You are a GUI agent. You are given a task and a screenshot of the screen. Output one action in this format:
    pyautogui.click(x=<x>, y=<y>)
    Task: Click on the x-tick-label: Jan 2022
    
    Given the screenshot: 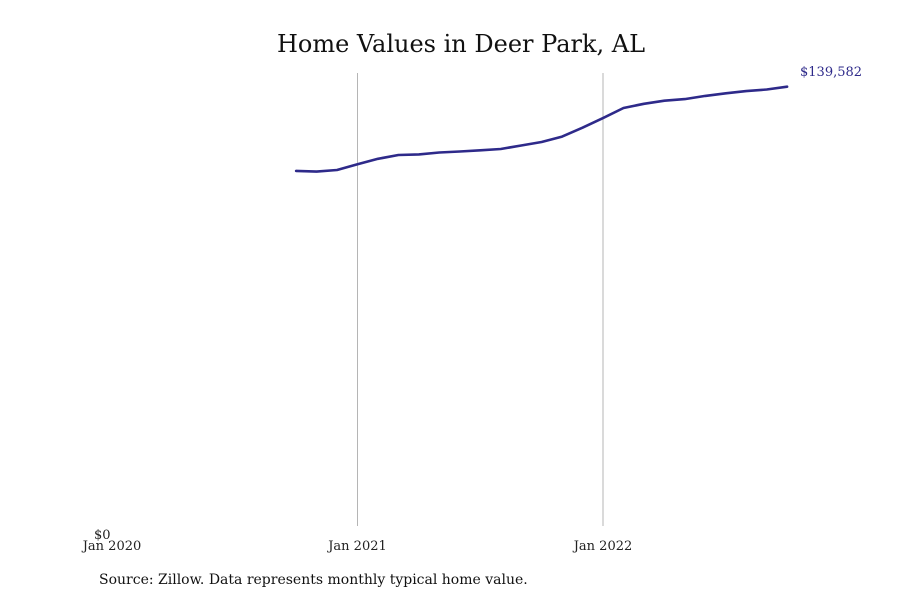 What is the action you would take?
    pyautogui.click(x=602, y=546)
    